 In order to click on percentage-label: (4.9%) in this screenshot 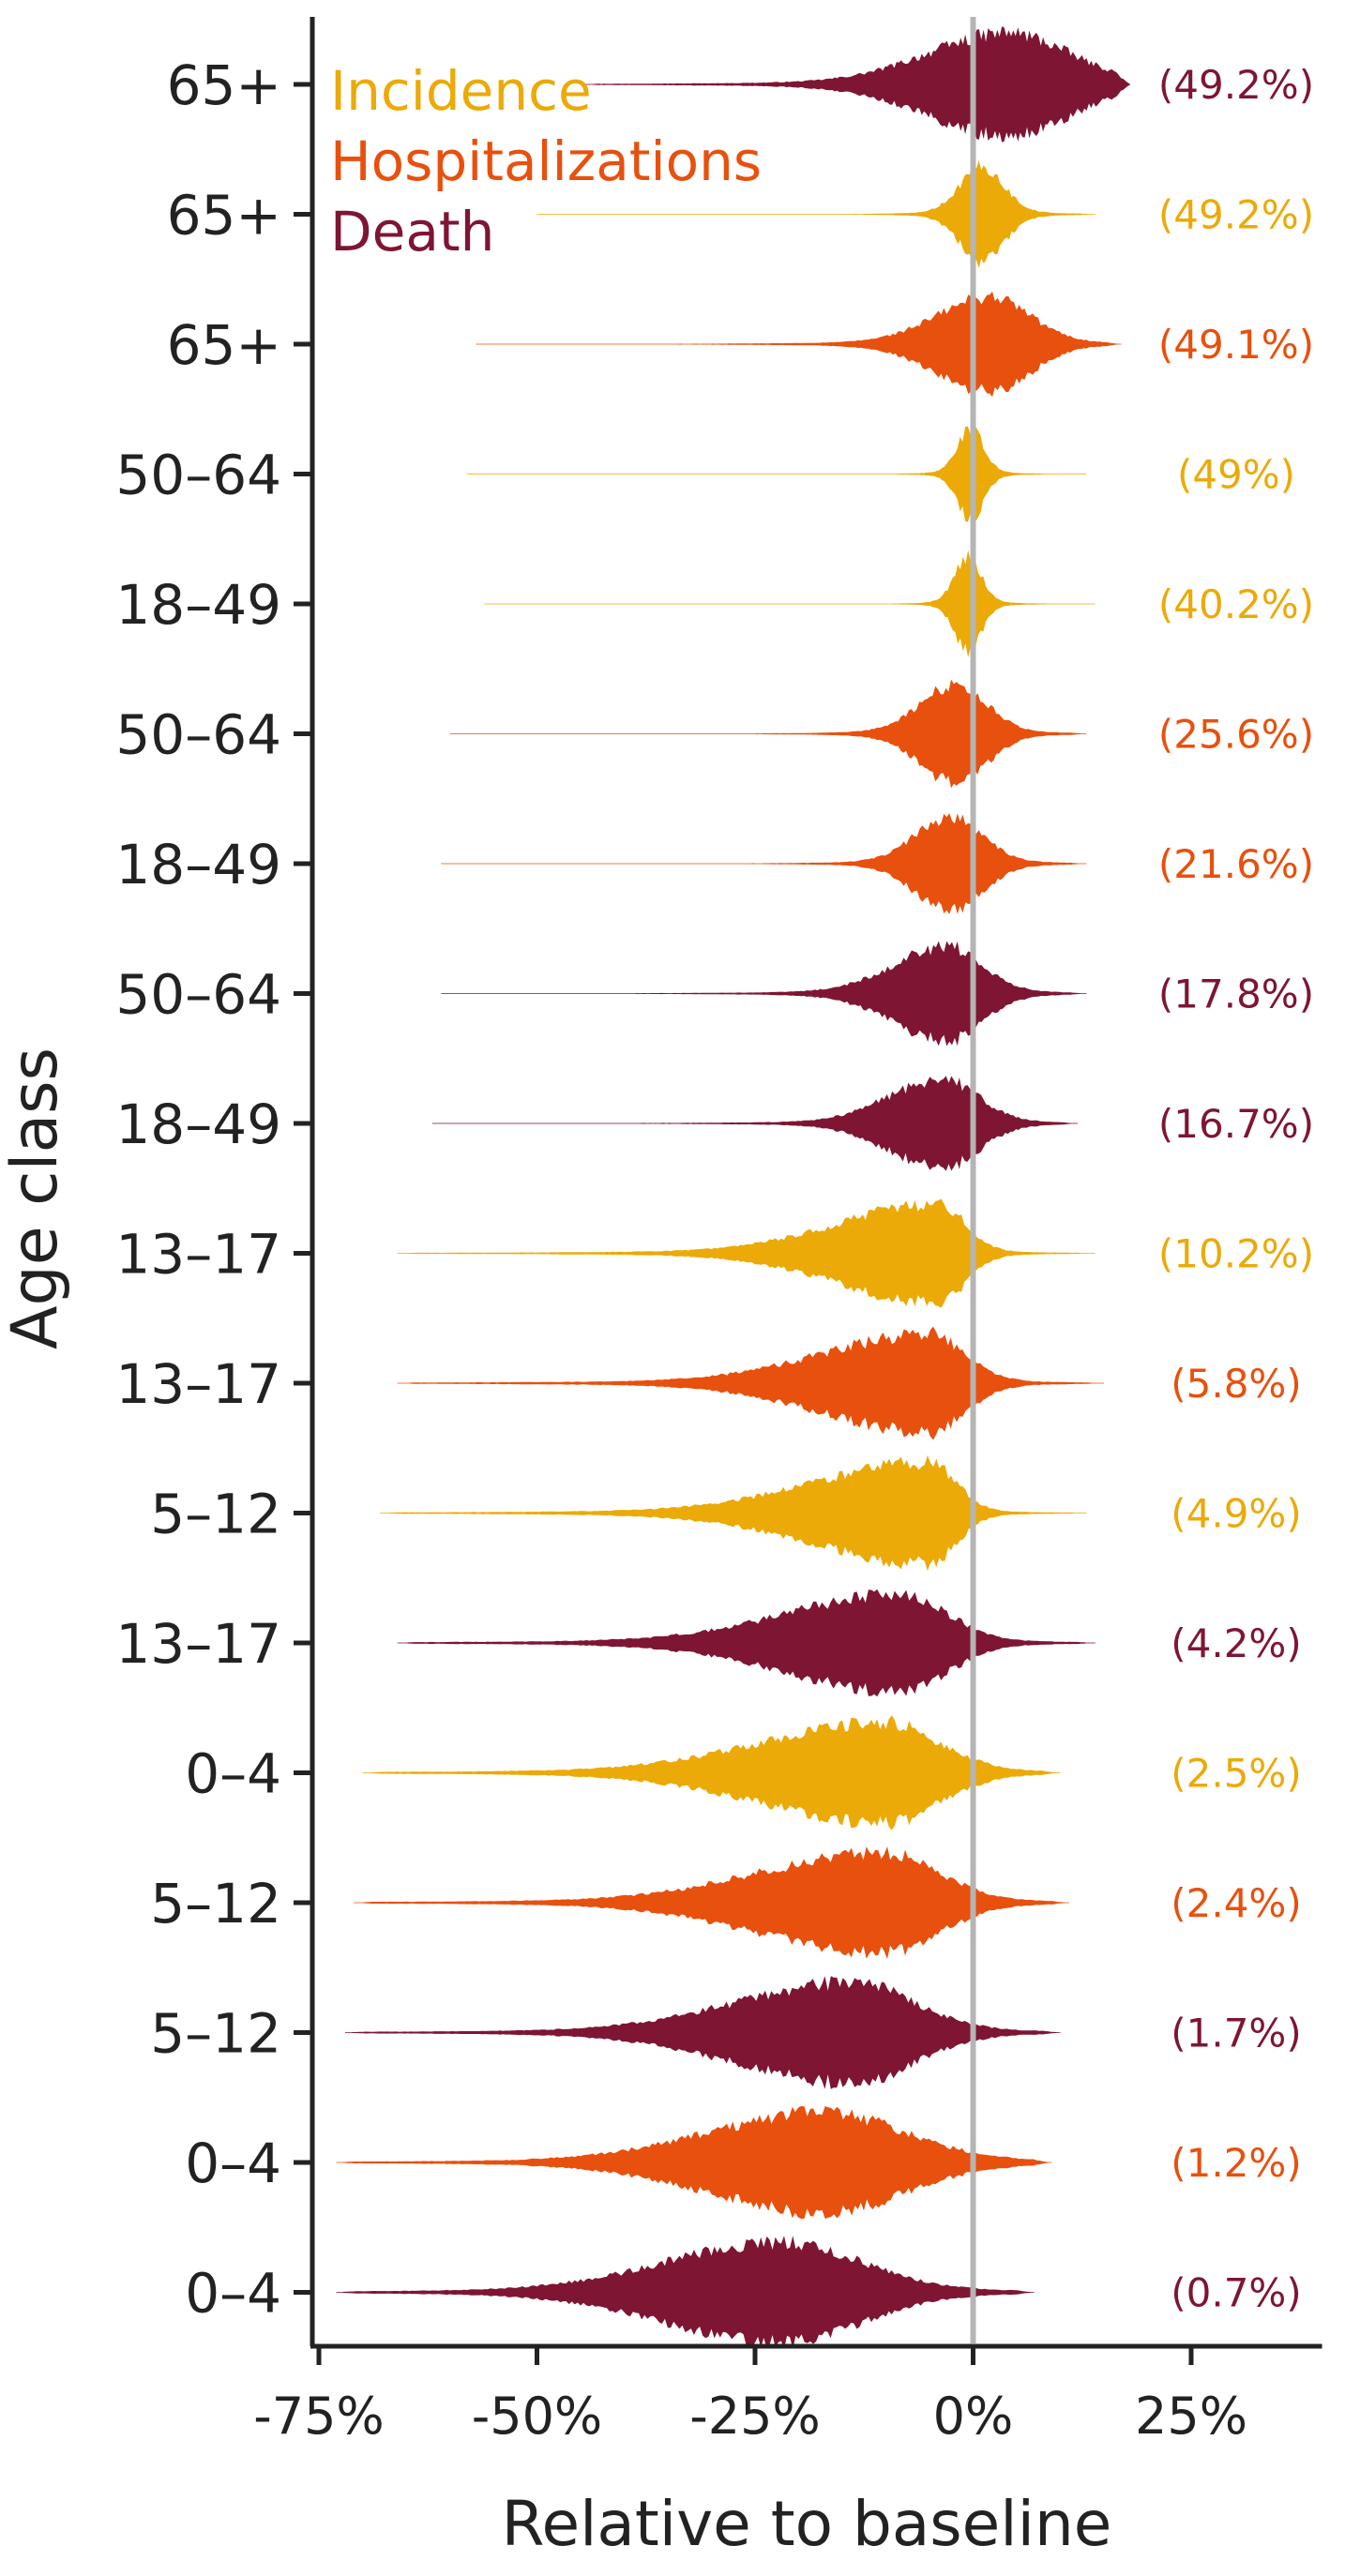, I will do `click(1236, 1514)`.